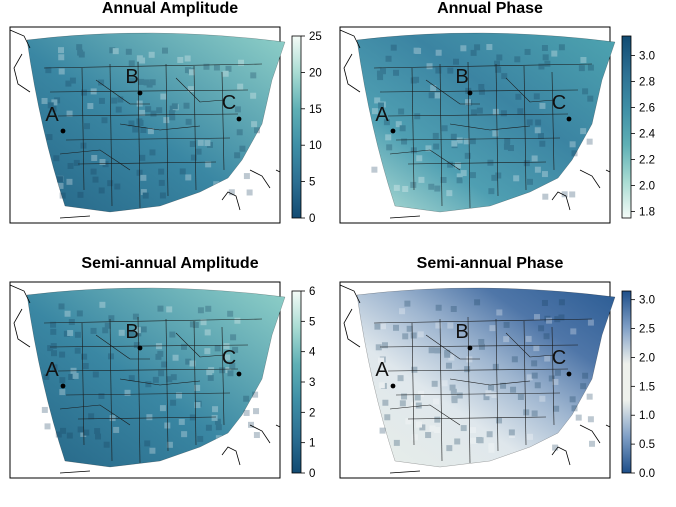 The height and width of the screenshot is (507, 676). Describe the element at coordinates (647, 213) in the screenshot. I see `colorbar-tick-label: 1.8` at that location.